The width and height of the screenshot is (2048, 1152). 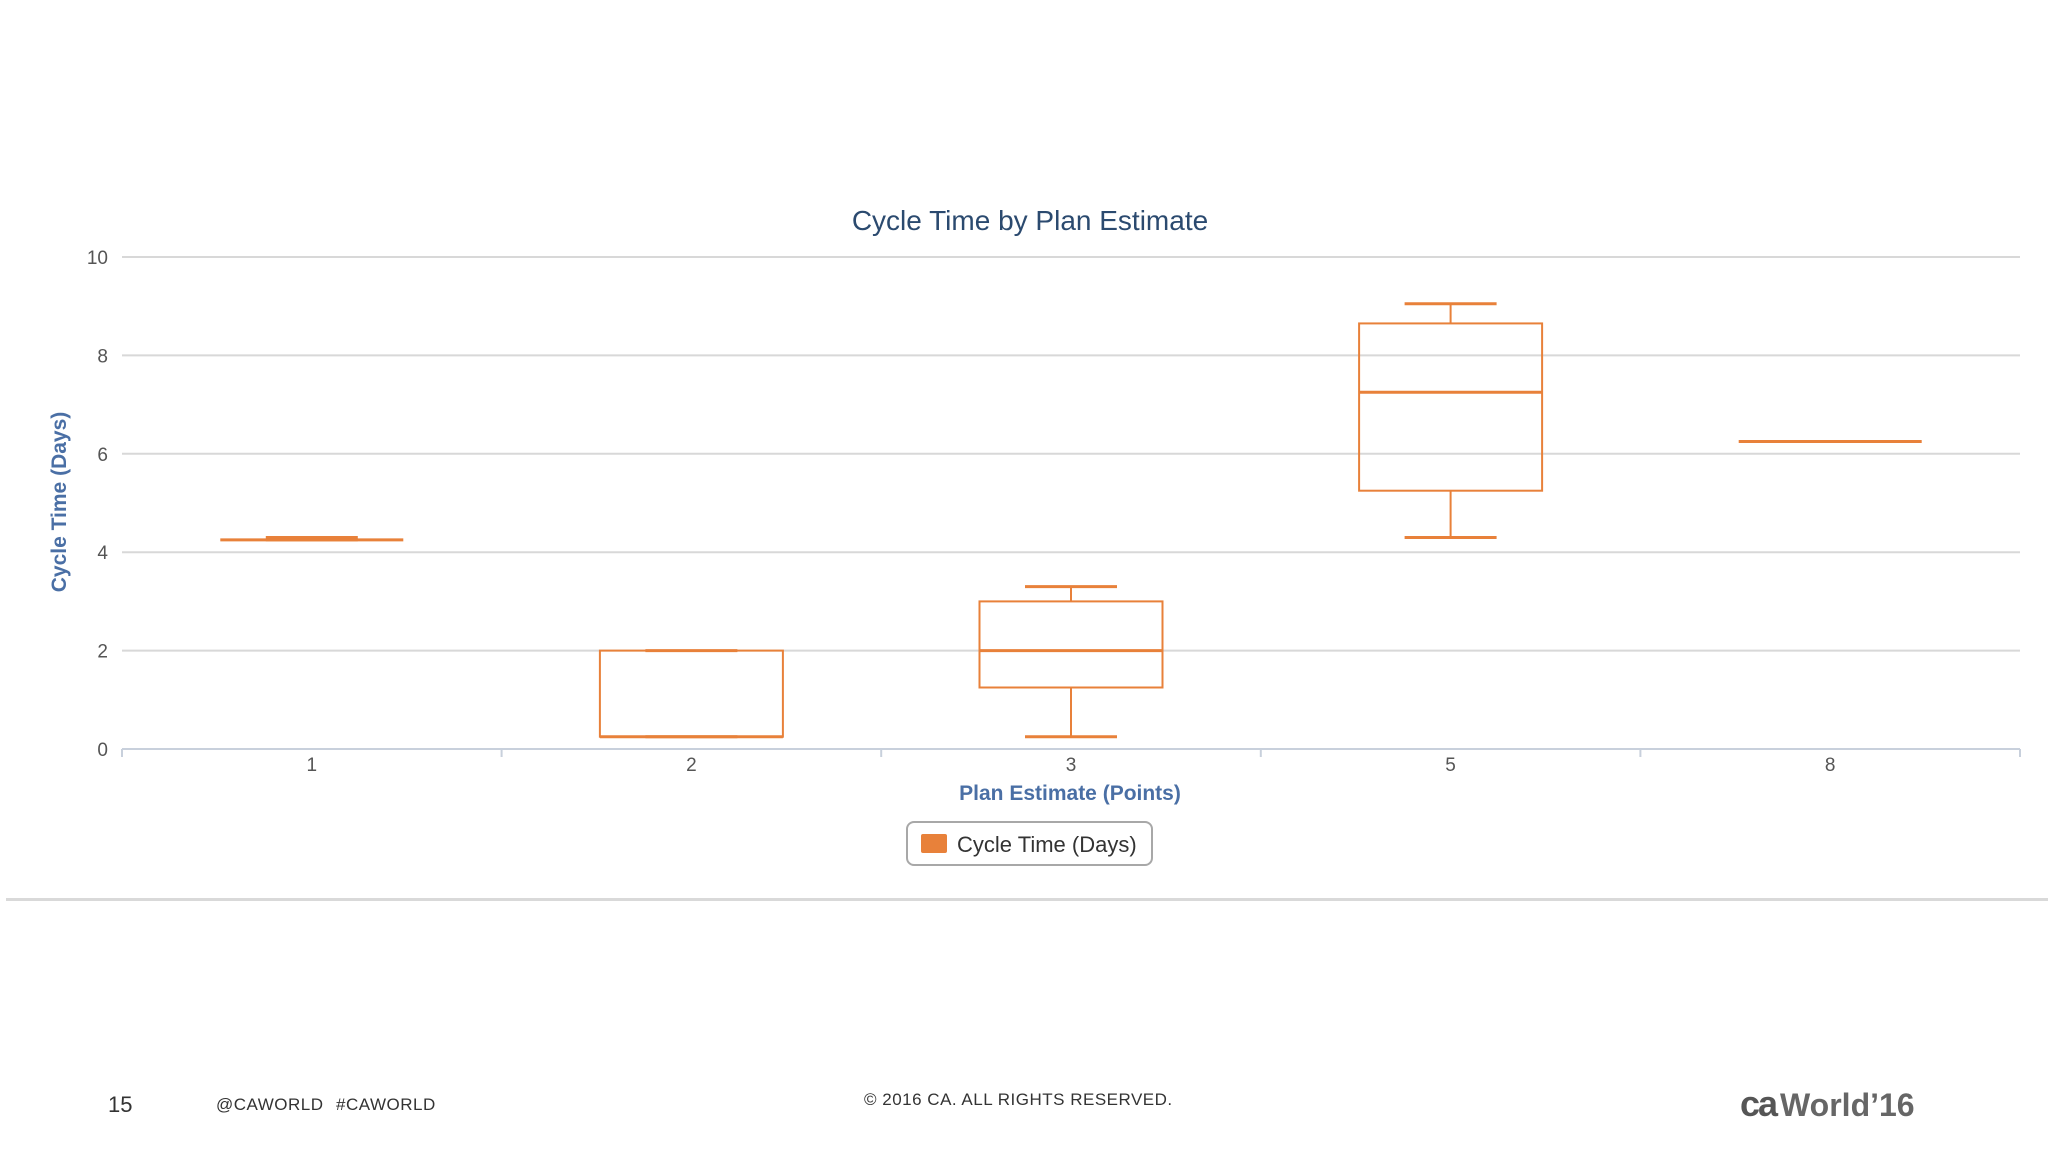 I want to click on x-axis: 1 2 3 5 8, so click(x=1071, y=762).